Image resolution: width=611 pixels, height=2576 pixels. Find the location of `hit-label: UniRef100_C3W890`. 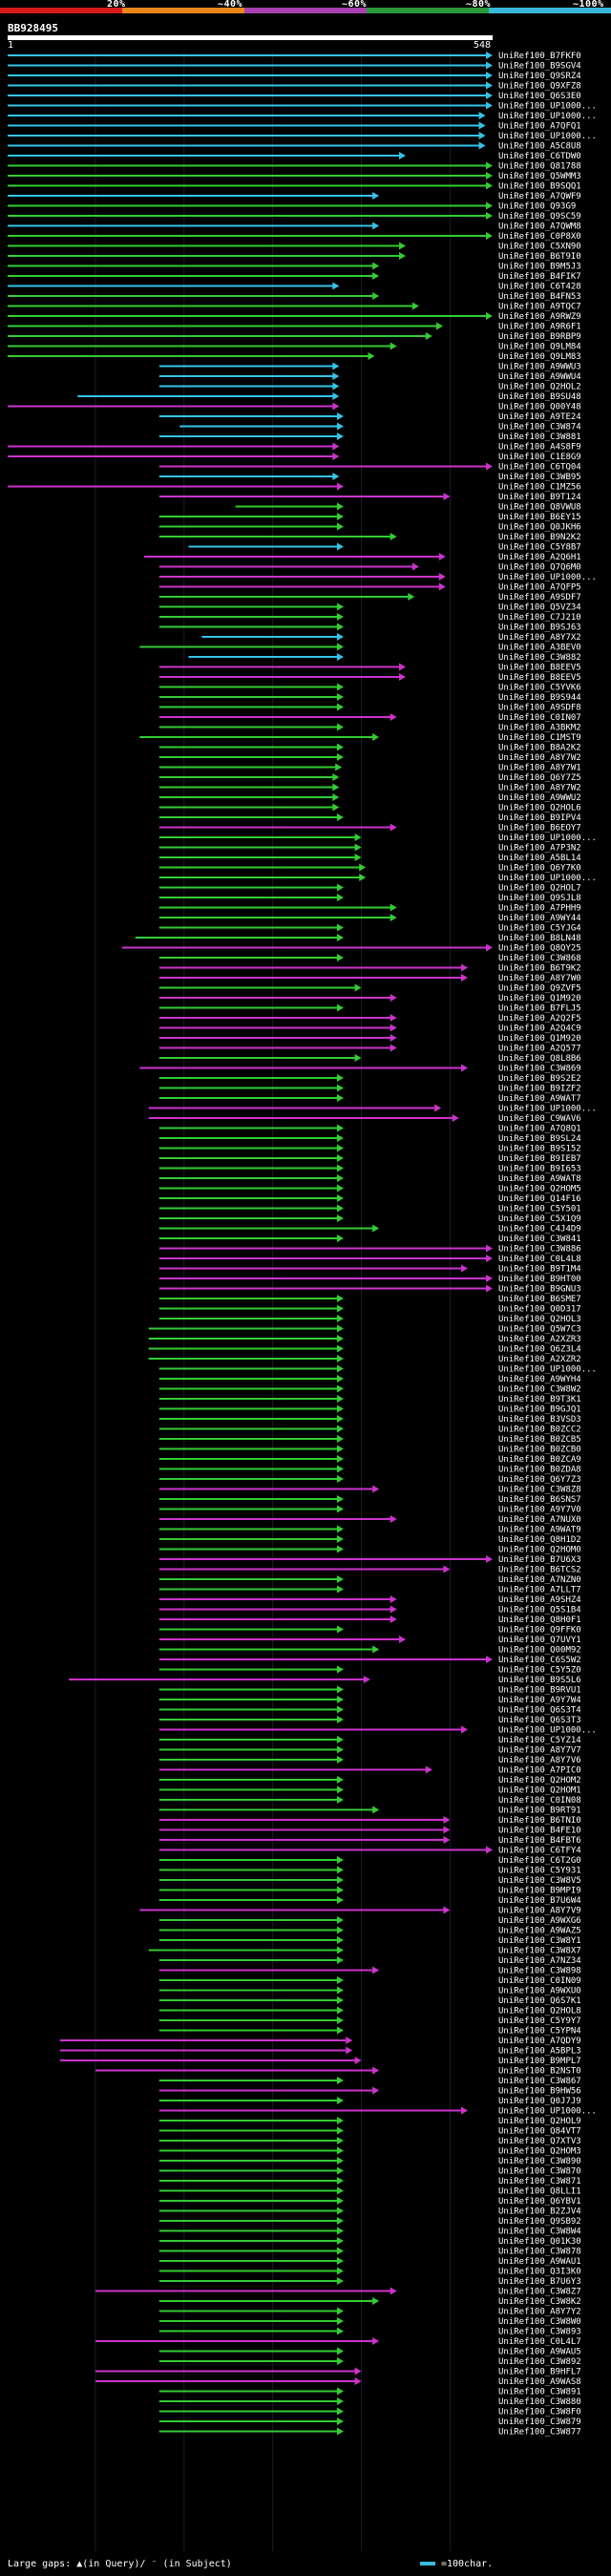

hit-label: UniRef100_C3W890 is located at coordinates (539, 2161).